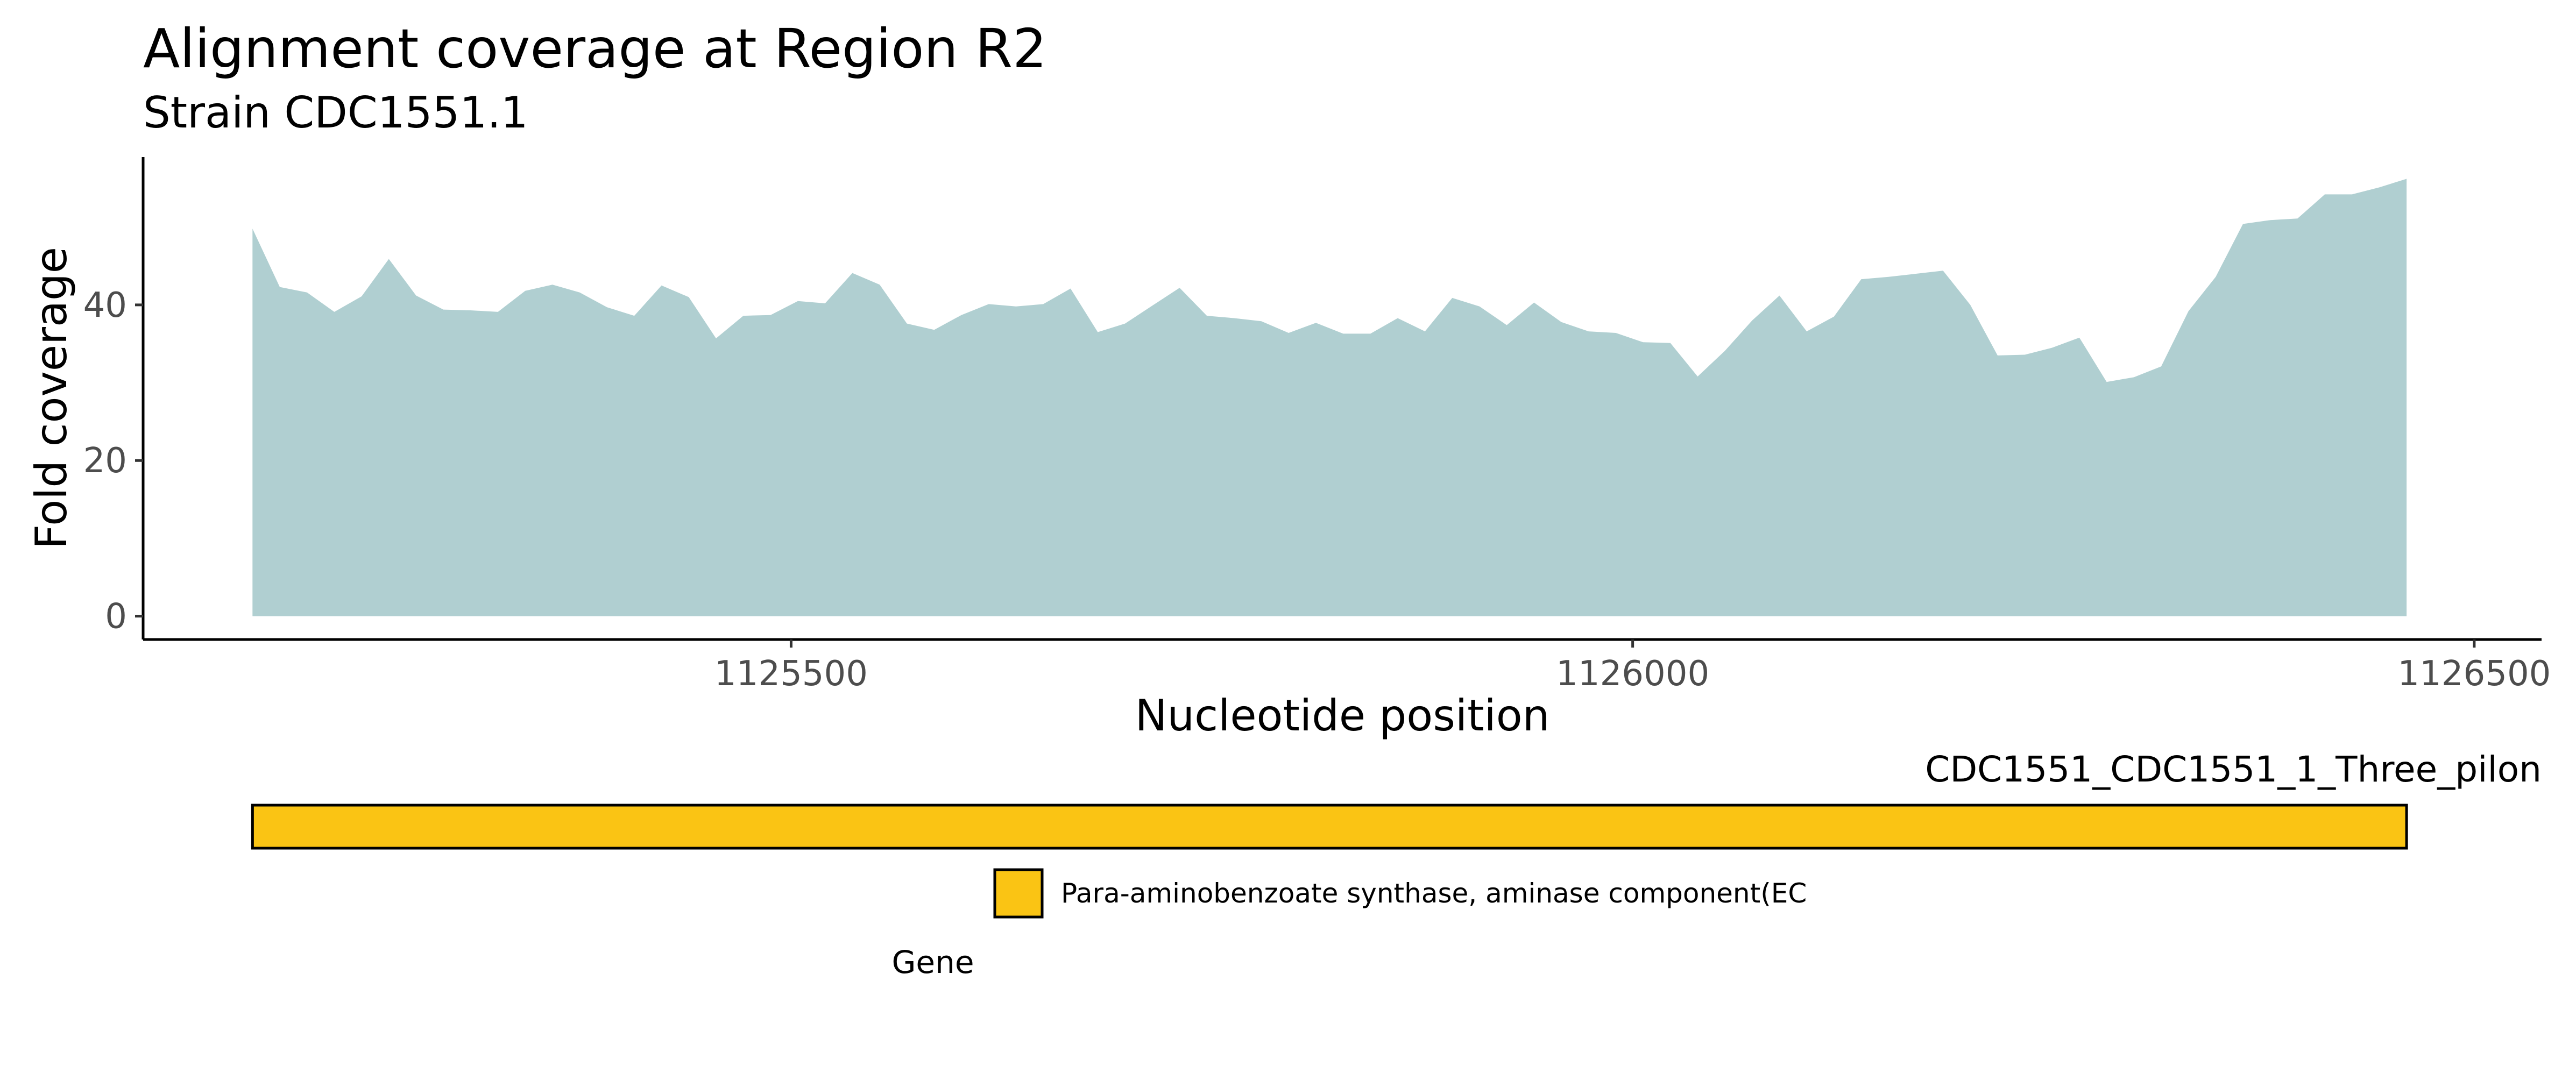  What do you see at coordinates (1018, 893) in the screenshot?
I see `gene-legend-key` at bounding box center [1018, 893].